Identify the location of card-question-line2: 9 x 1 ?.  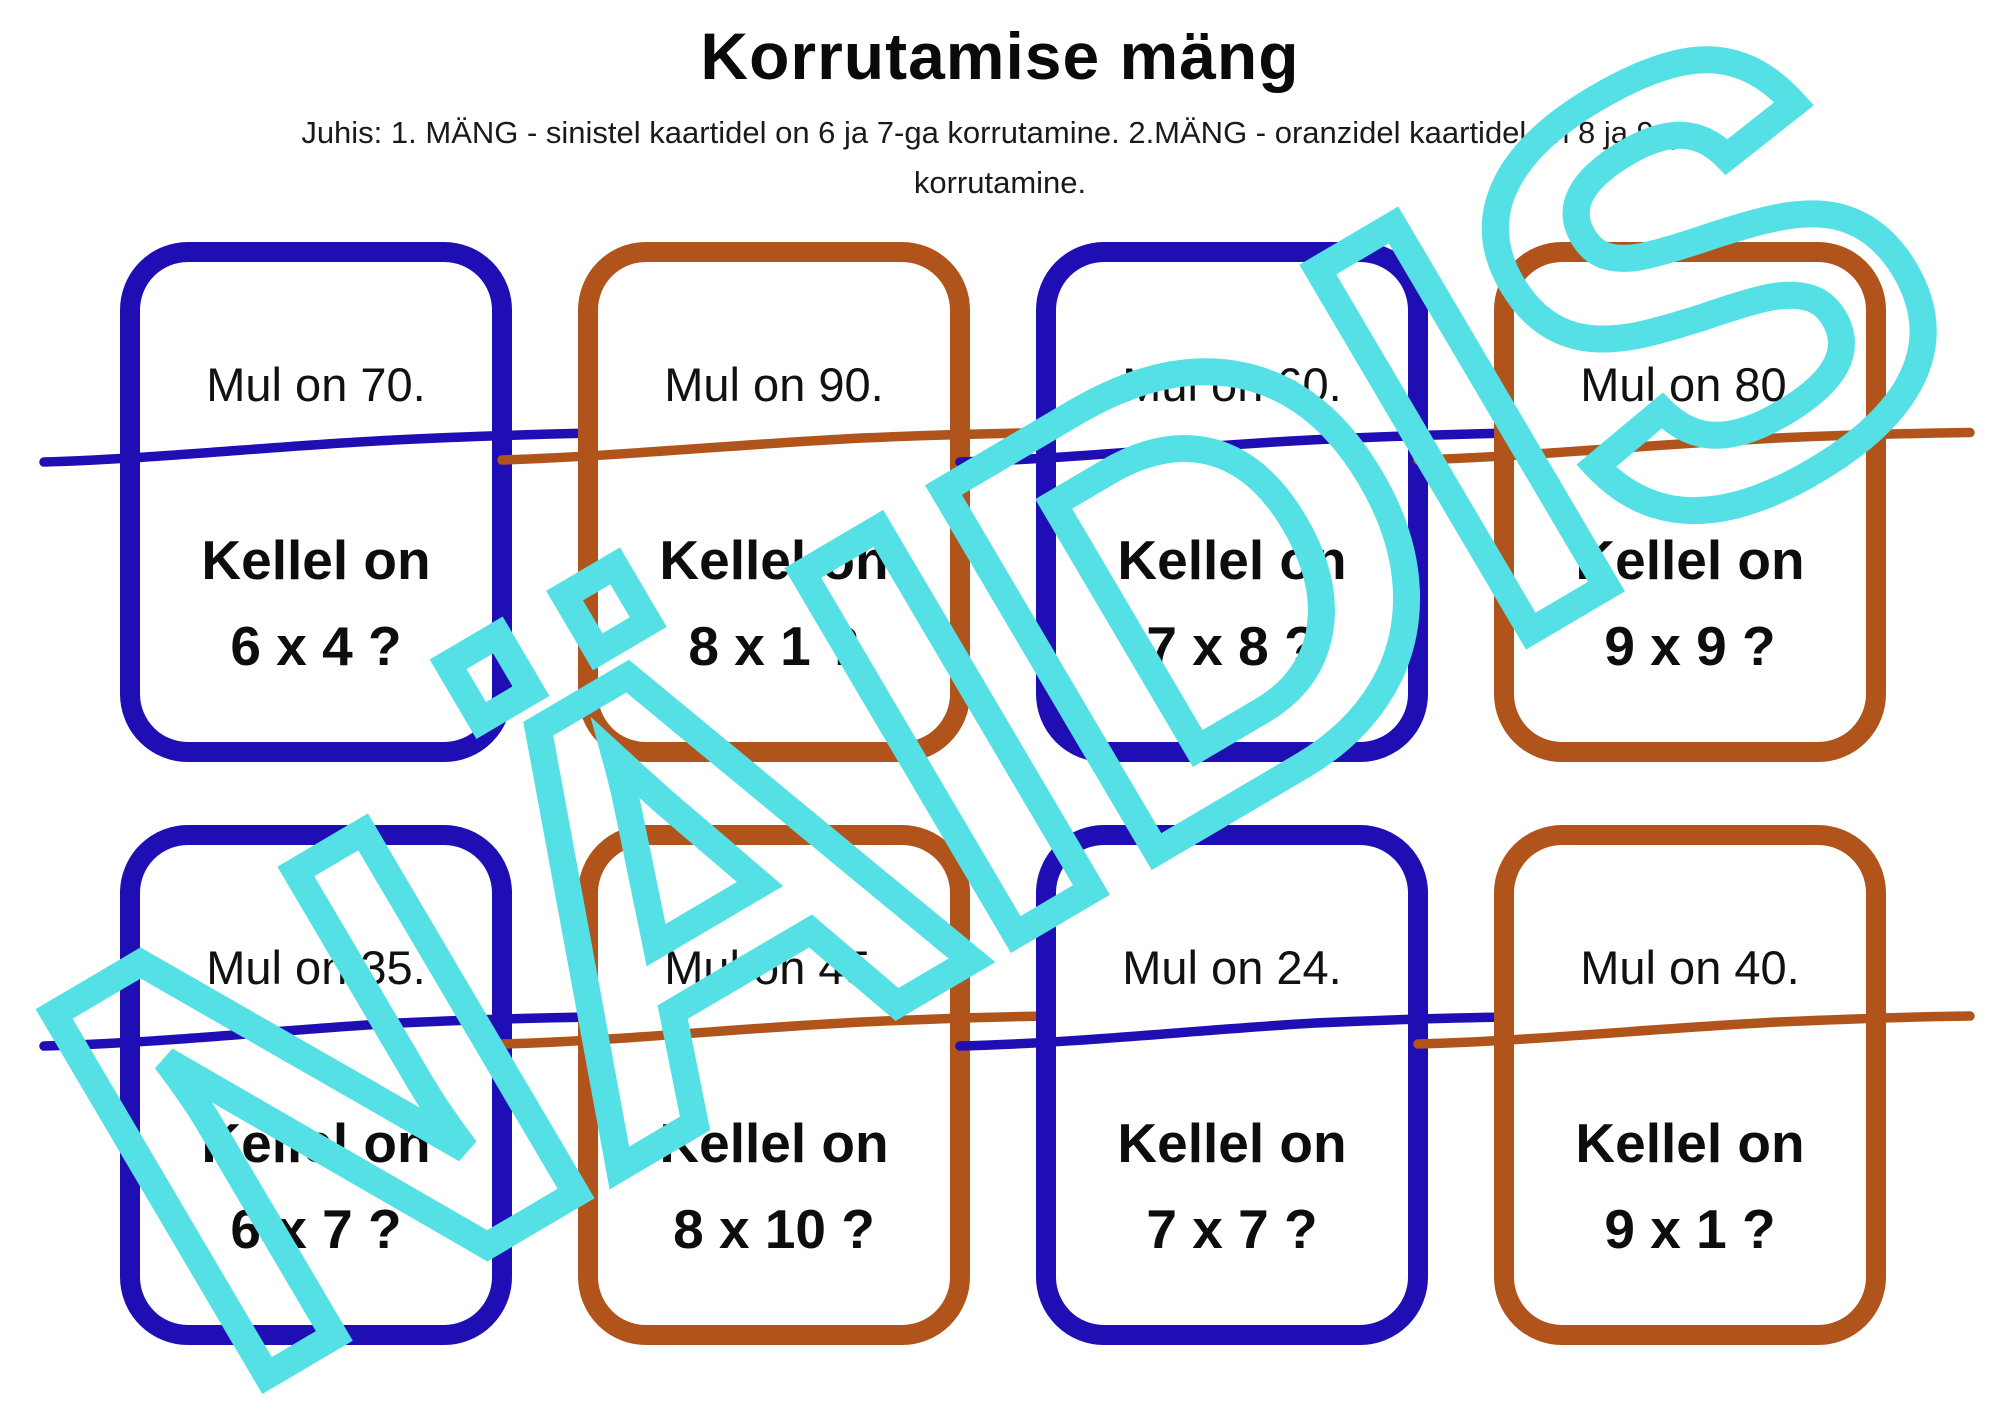
(1690, 1229).